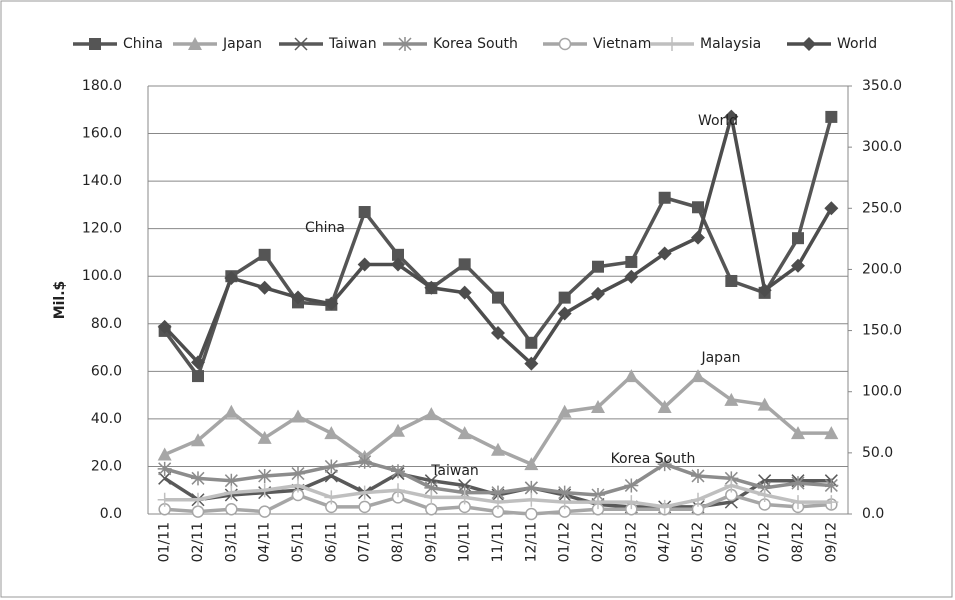 The width and height of the screenshot is (955, 600). Describe the element at coordinates (882, 86) in the screenshot. I see `y2-tick-label: 350.0` at that location.